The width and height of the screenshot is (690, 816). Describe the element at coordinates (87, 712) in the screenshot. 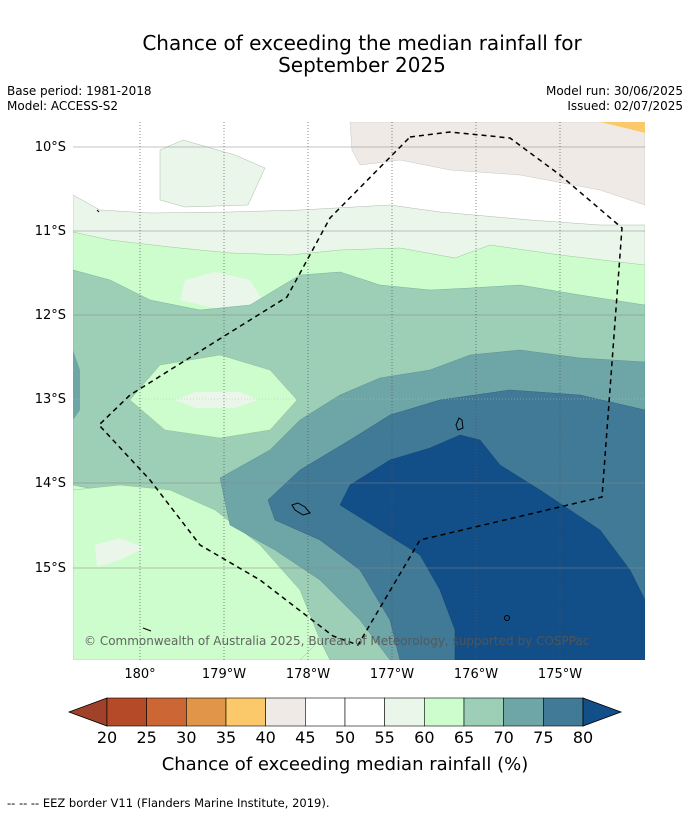

I see `colorbar-under-arrow` at that location.